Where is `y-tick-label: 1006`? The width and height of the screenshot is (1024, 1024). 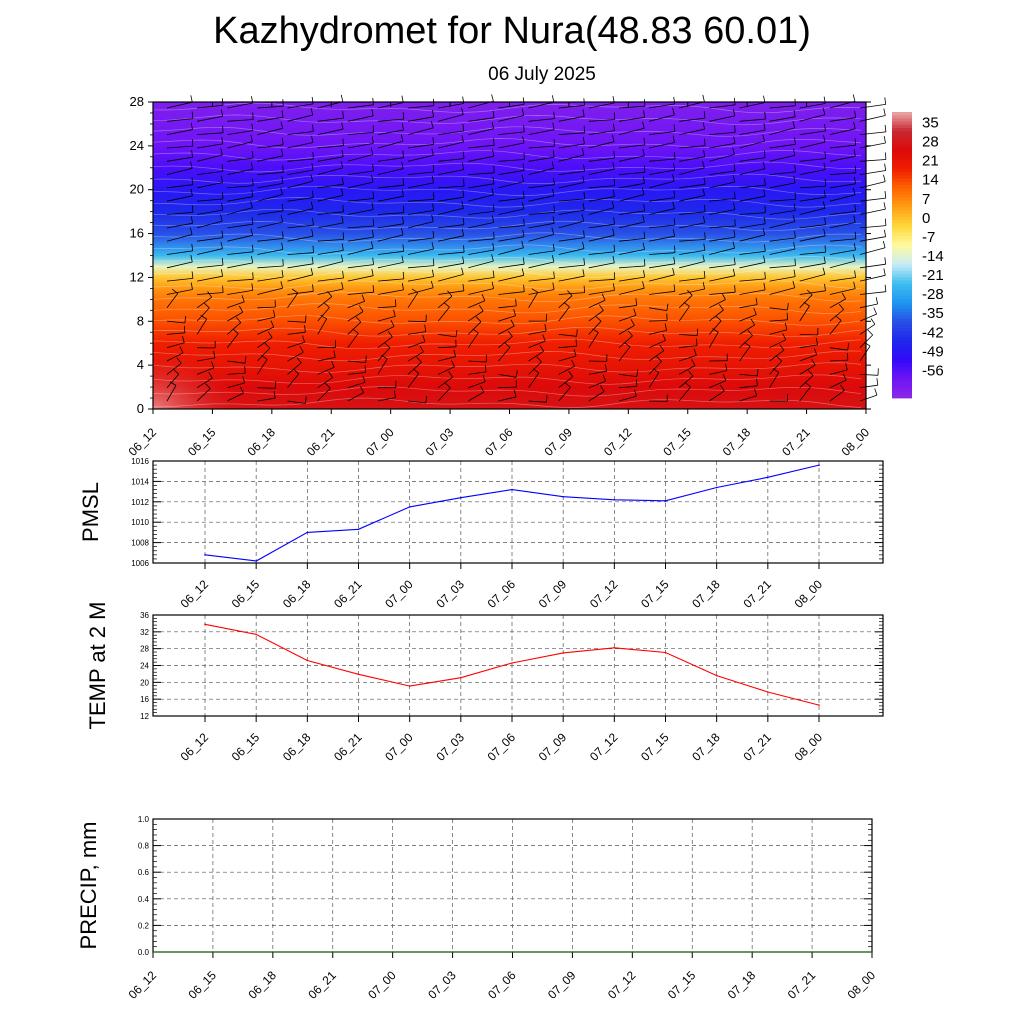 y-tick-label: 1006 is located at coordinates (140, 563).